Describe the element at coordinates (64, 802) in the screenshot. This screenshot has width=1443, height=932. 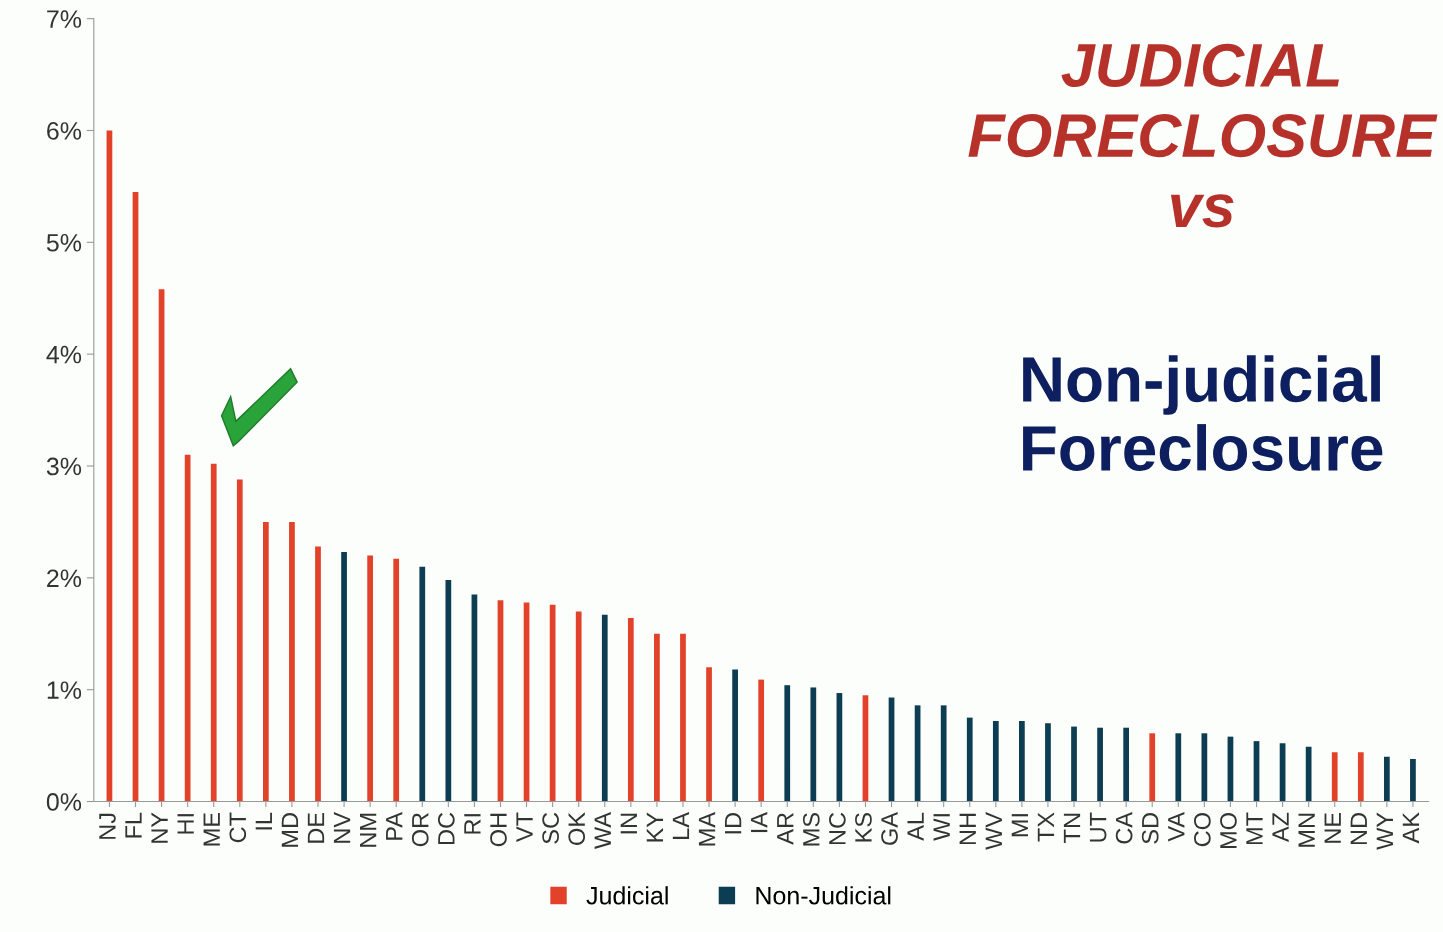
I see `y-tick-label: 0%` at that location.